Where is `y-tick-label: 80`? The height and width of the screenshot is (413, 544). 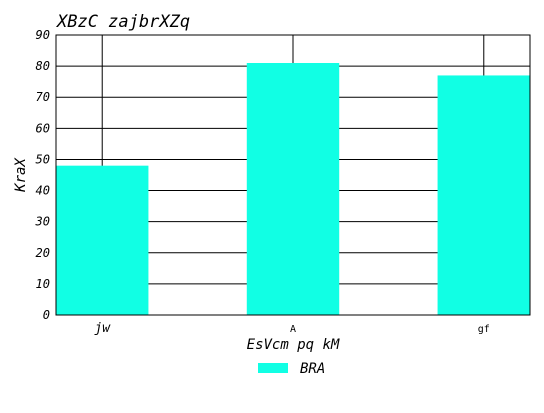 y-tick-label: 80 is located at coordinates (43, 66).